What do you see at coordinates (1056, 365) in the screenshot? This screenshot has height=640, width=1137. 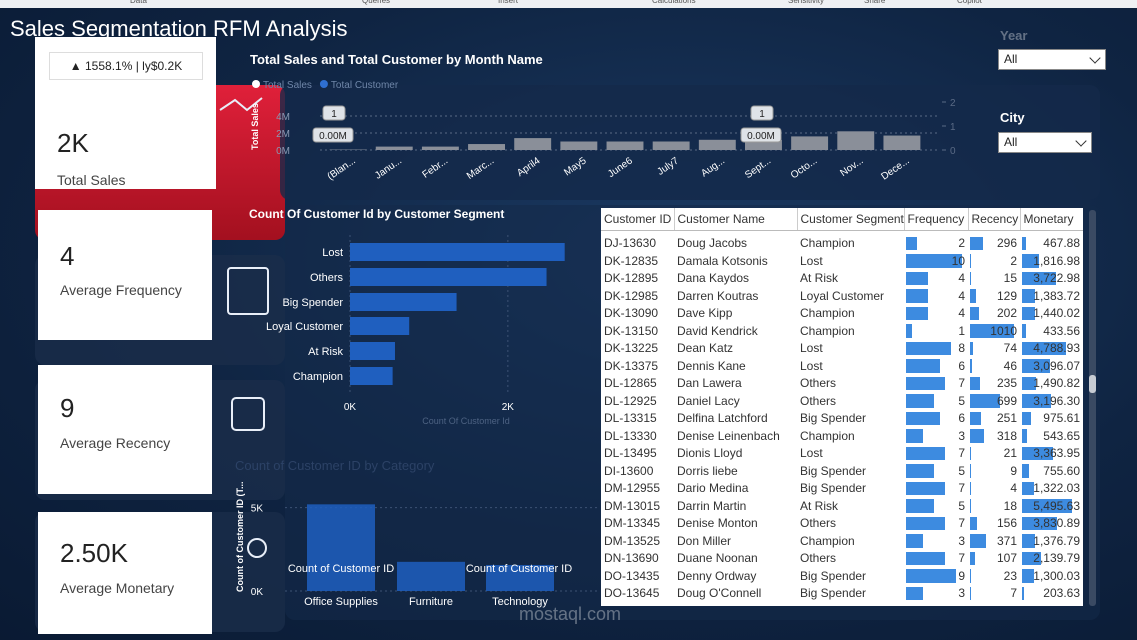 I see `cell-text: 3,096.07` at bounding box center [1056, 365].